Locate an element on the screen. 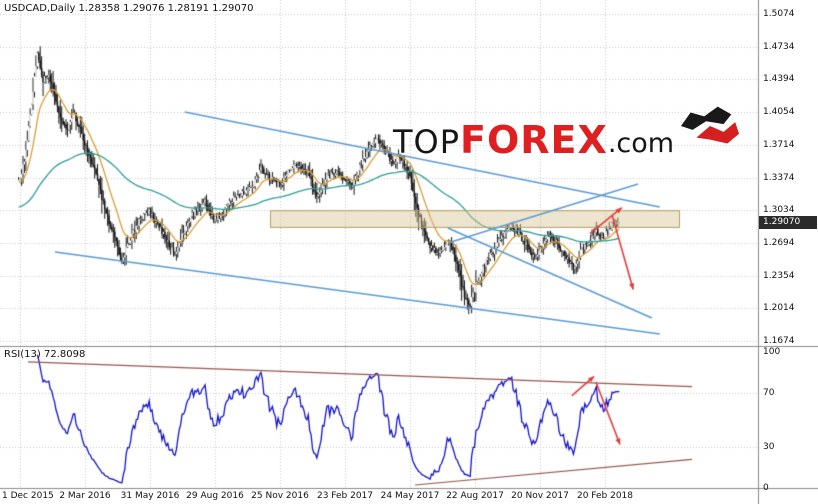 This screenshot has height=504, width=818. date-tick-label: 22 Aug 2017 is located at coordinates (475, 496).